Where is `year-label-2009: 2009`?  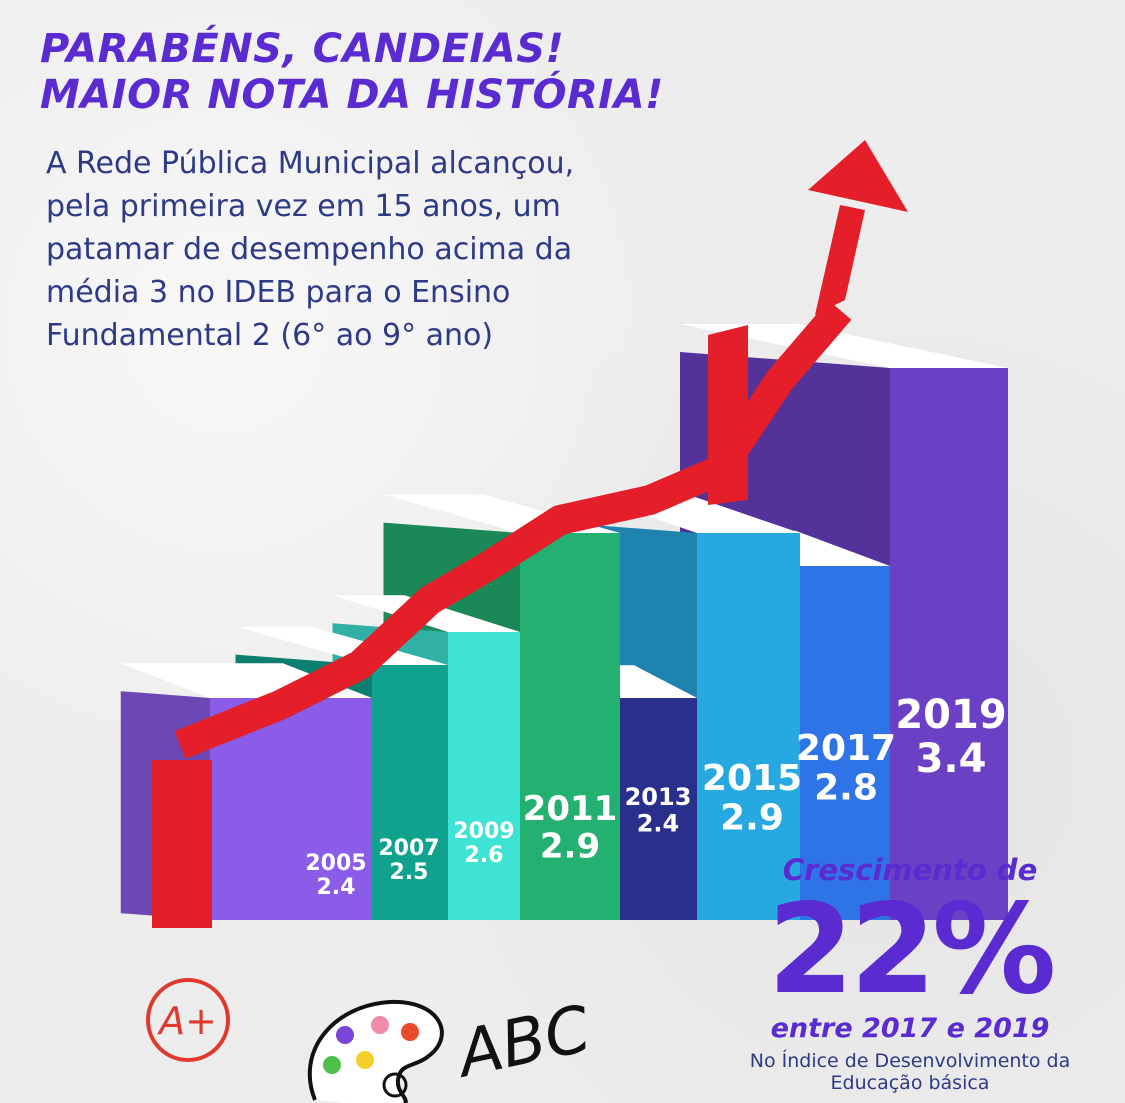
year-label-2009: 2009 is located at coordinates (483, 831).